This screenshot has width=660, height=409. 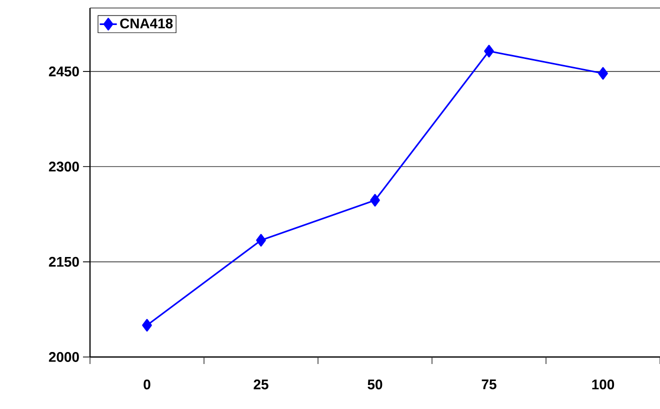 What do you see at coordinates (63, 167) in the screenshot?
I see `y-tick-label: 2300` at bounding box center [63, 167].